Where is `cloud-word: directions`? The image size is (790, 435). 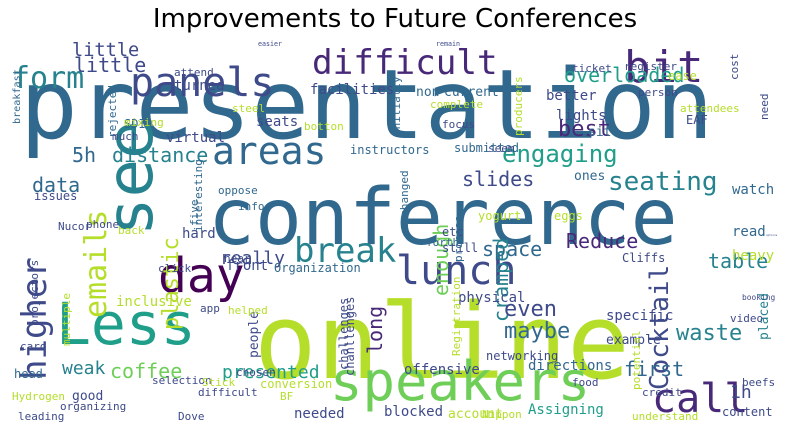 cloud-word: directions is located at coordinates (570, 366).